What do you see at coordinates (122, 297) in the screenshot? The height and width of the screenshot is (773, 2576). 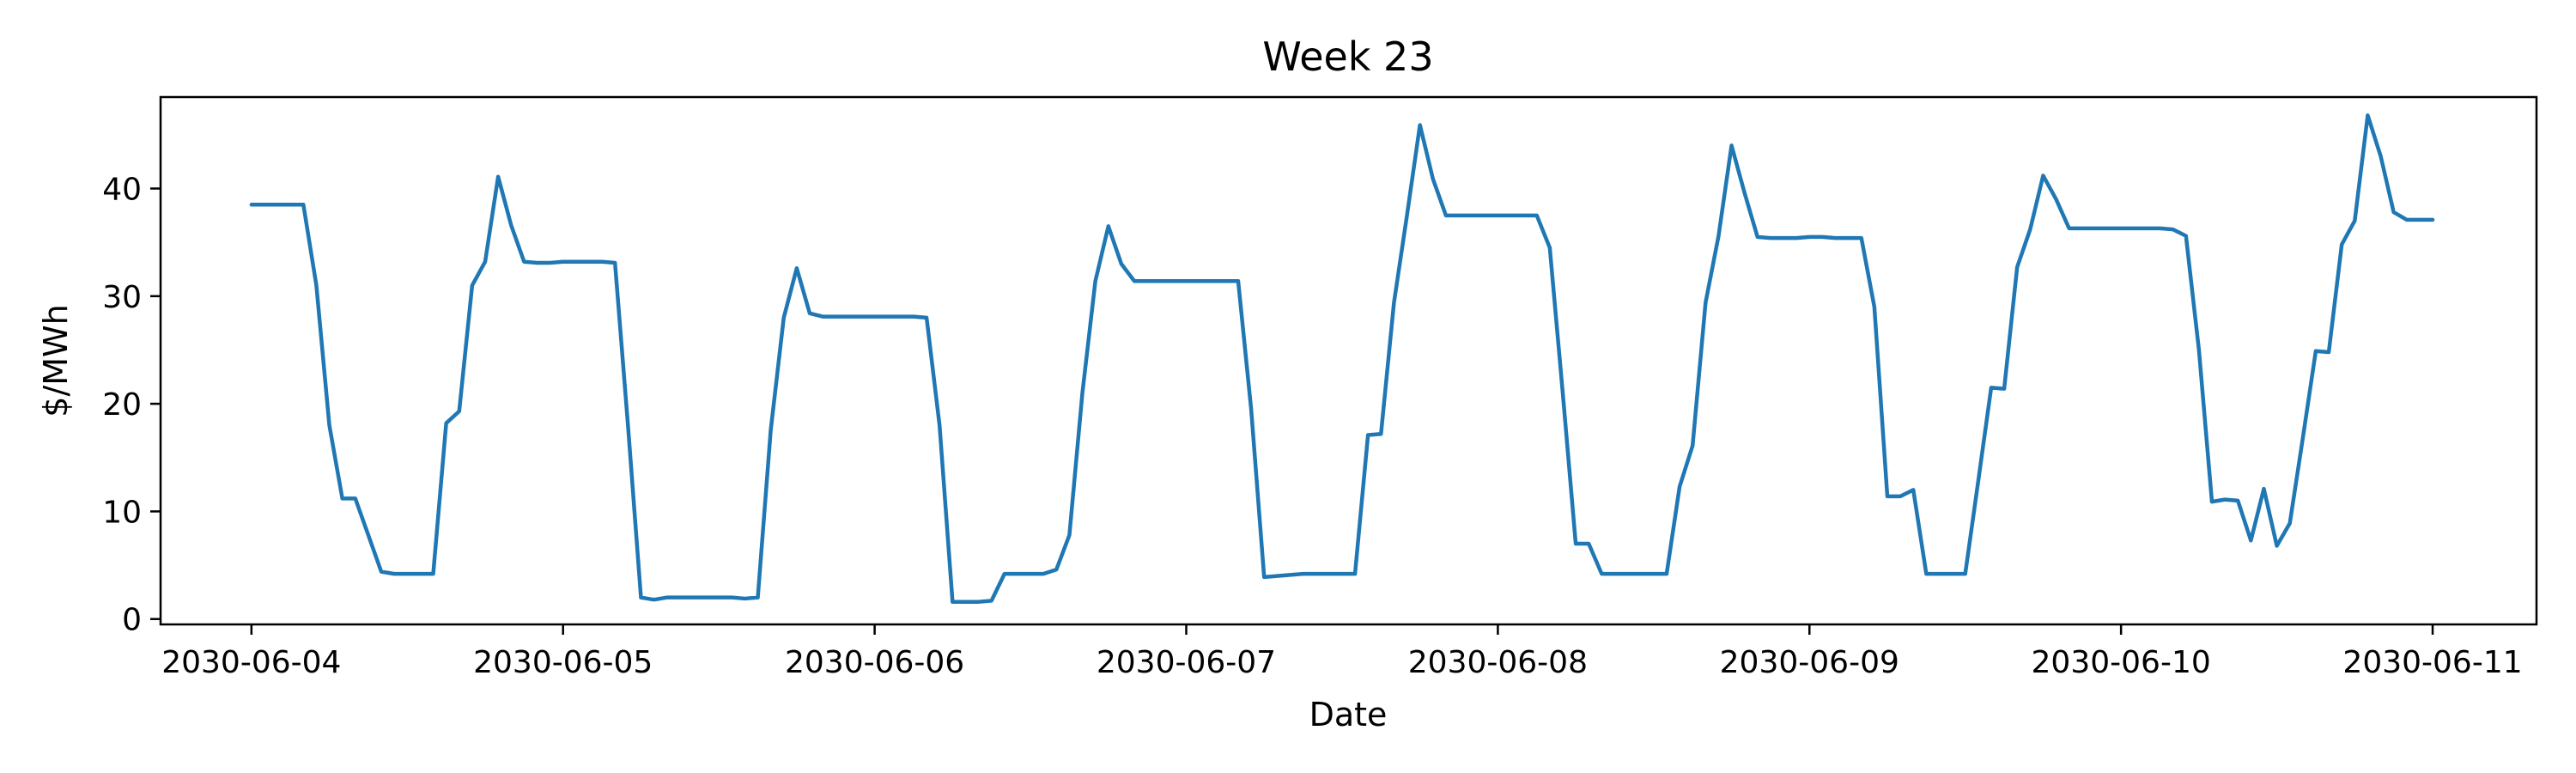 I see `y-tick-label: 30` at bounding box center [122, 297].